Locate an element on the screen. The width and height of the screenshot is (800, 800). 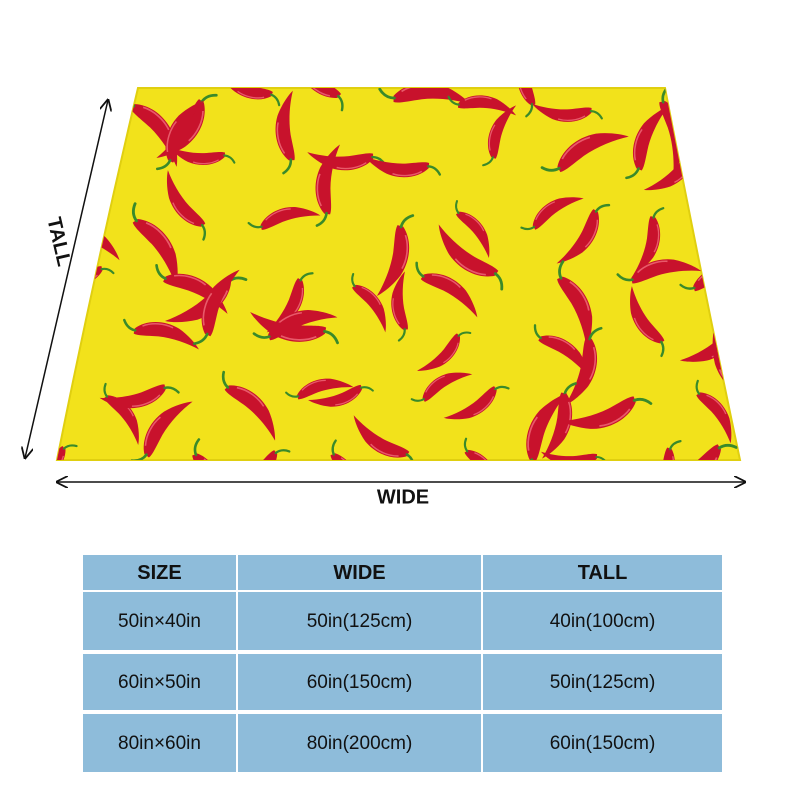
cell-text: 60in(150cm) is located at coordinates (603, 743).